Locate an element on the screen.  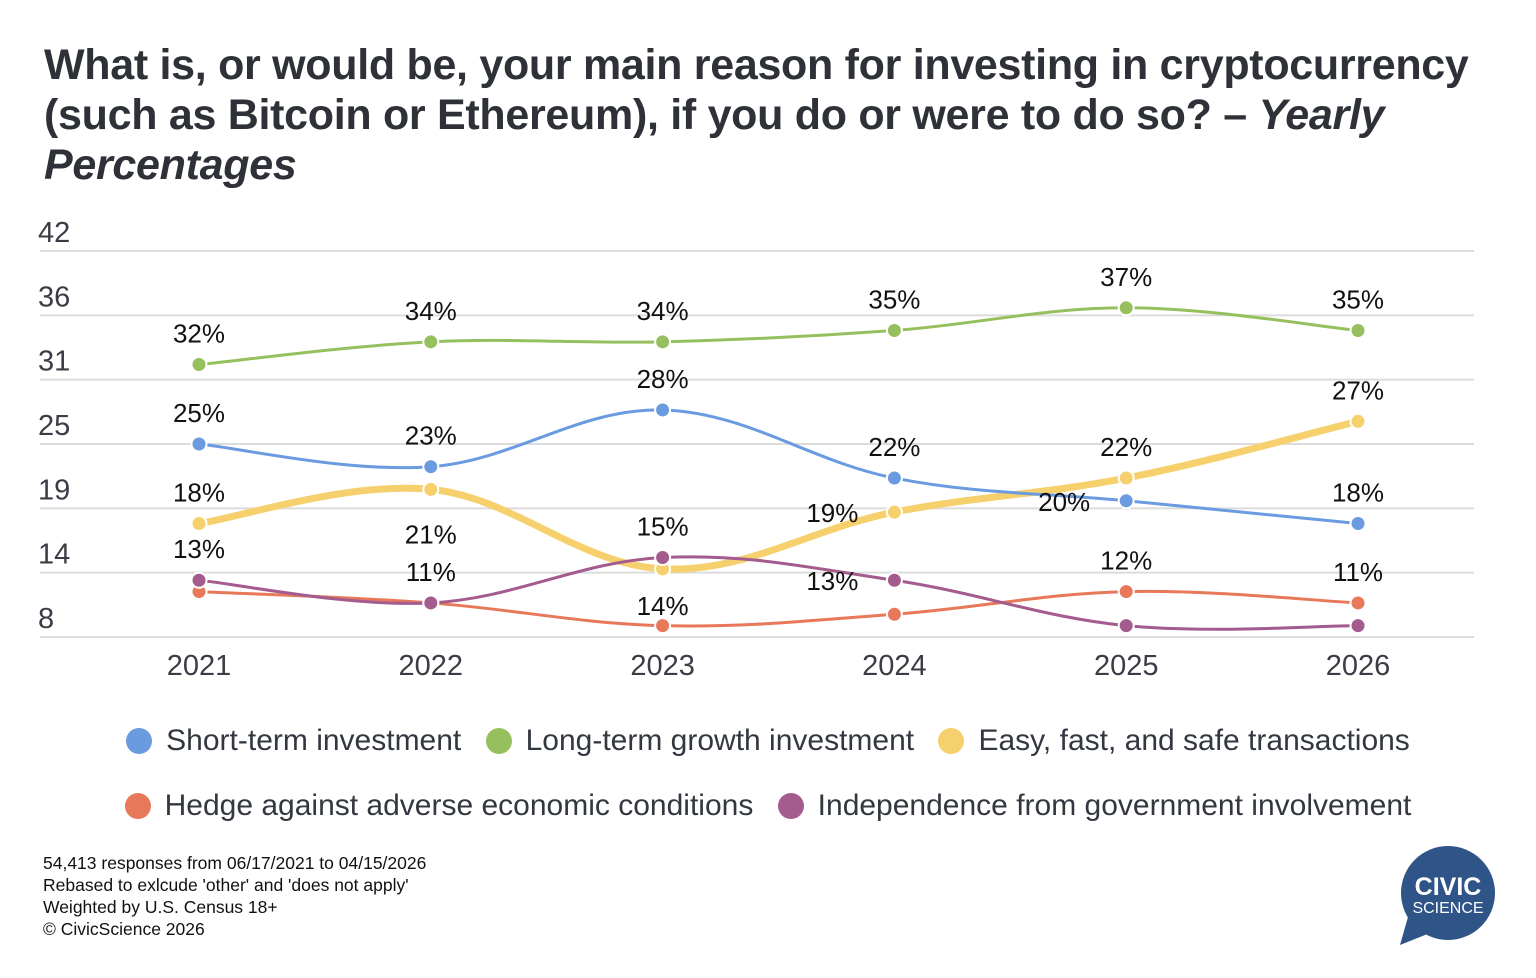
series-line-hedge is located at coordinates (778, 608).